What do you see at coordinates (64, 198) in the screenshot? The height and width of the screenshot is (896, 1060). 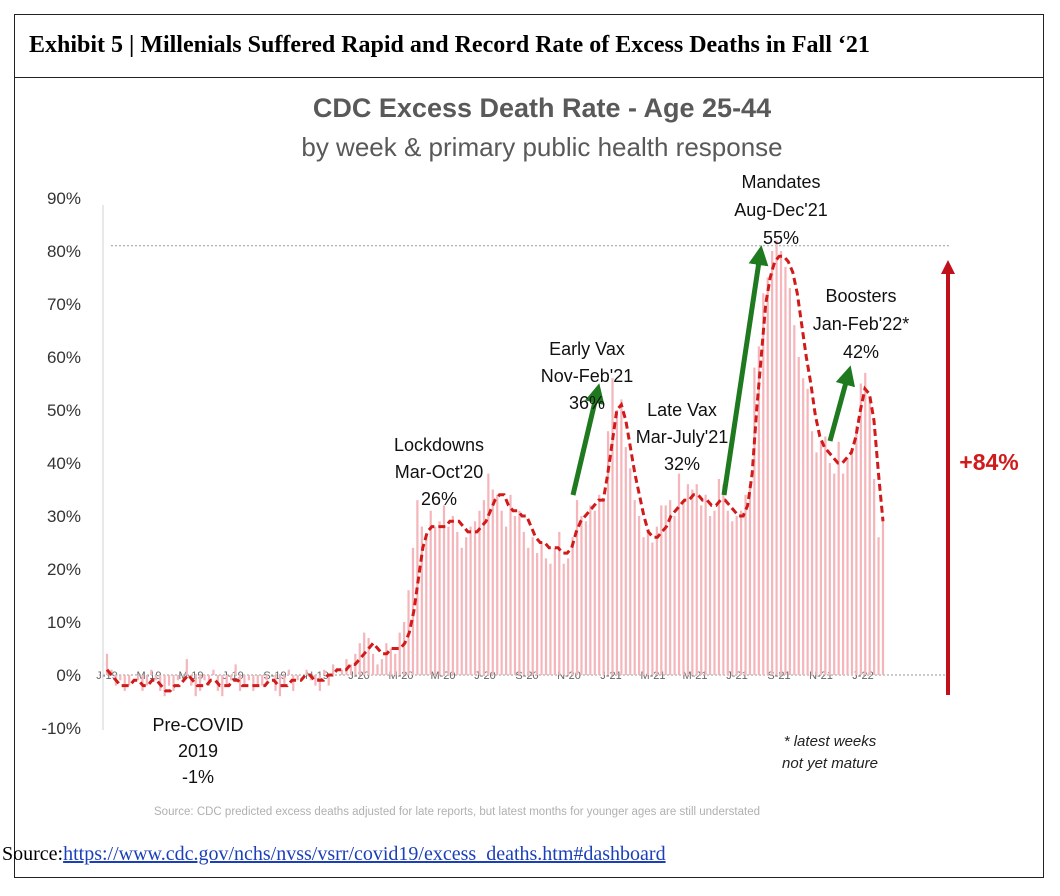 I see `y-tick-label: 90%` at bounding box center [64, 198].